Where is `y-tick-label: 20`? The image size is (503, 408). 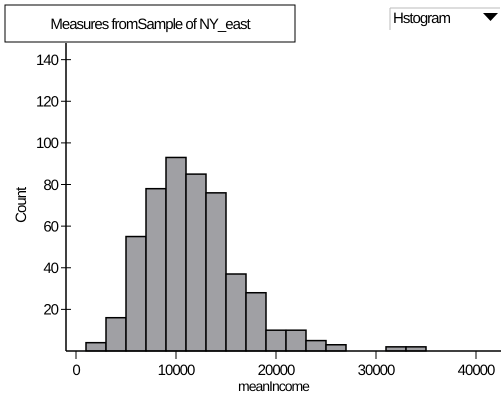 y-tick-label: 20 is located at coordinates (51, 310).